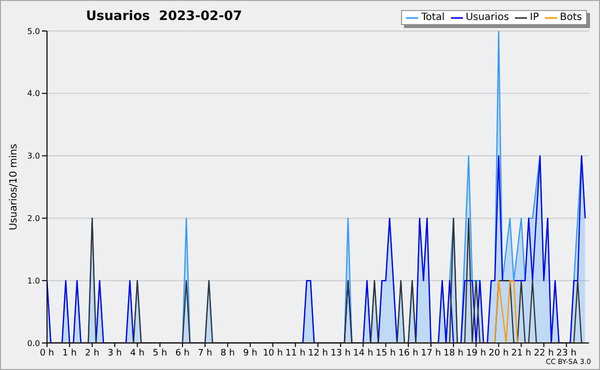  What do you see at coordinates (453, 353) in the screenshot?
I see `x-tick-label: 18 h` at bounding box center [453, 353].